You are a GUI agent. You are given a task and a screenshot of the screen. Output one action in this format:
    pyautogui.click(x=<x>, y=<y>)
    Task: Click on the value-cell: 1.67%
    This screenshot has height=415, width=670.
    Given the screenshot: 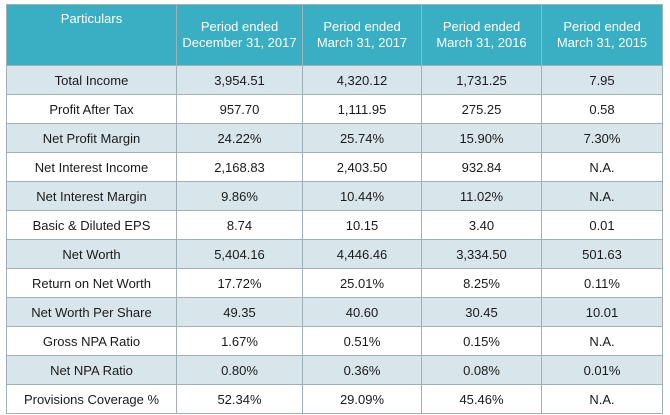 What is the action you would take?
    pyautogui.click(x=239, y=341)
    